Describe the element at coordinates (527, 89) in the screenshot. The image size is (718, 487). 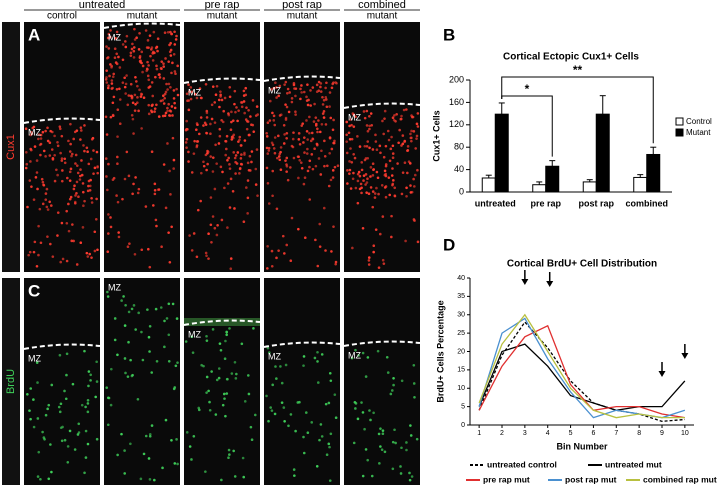
I see `significance-label: *` at that location.